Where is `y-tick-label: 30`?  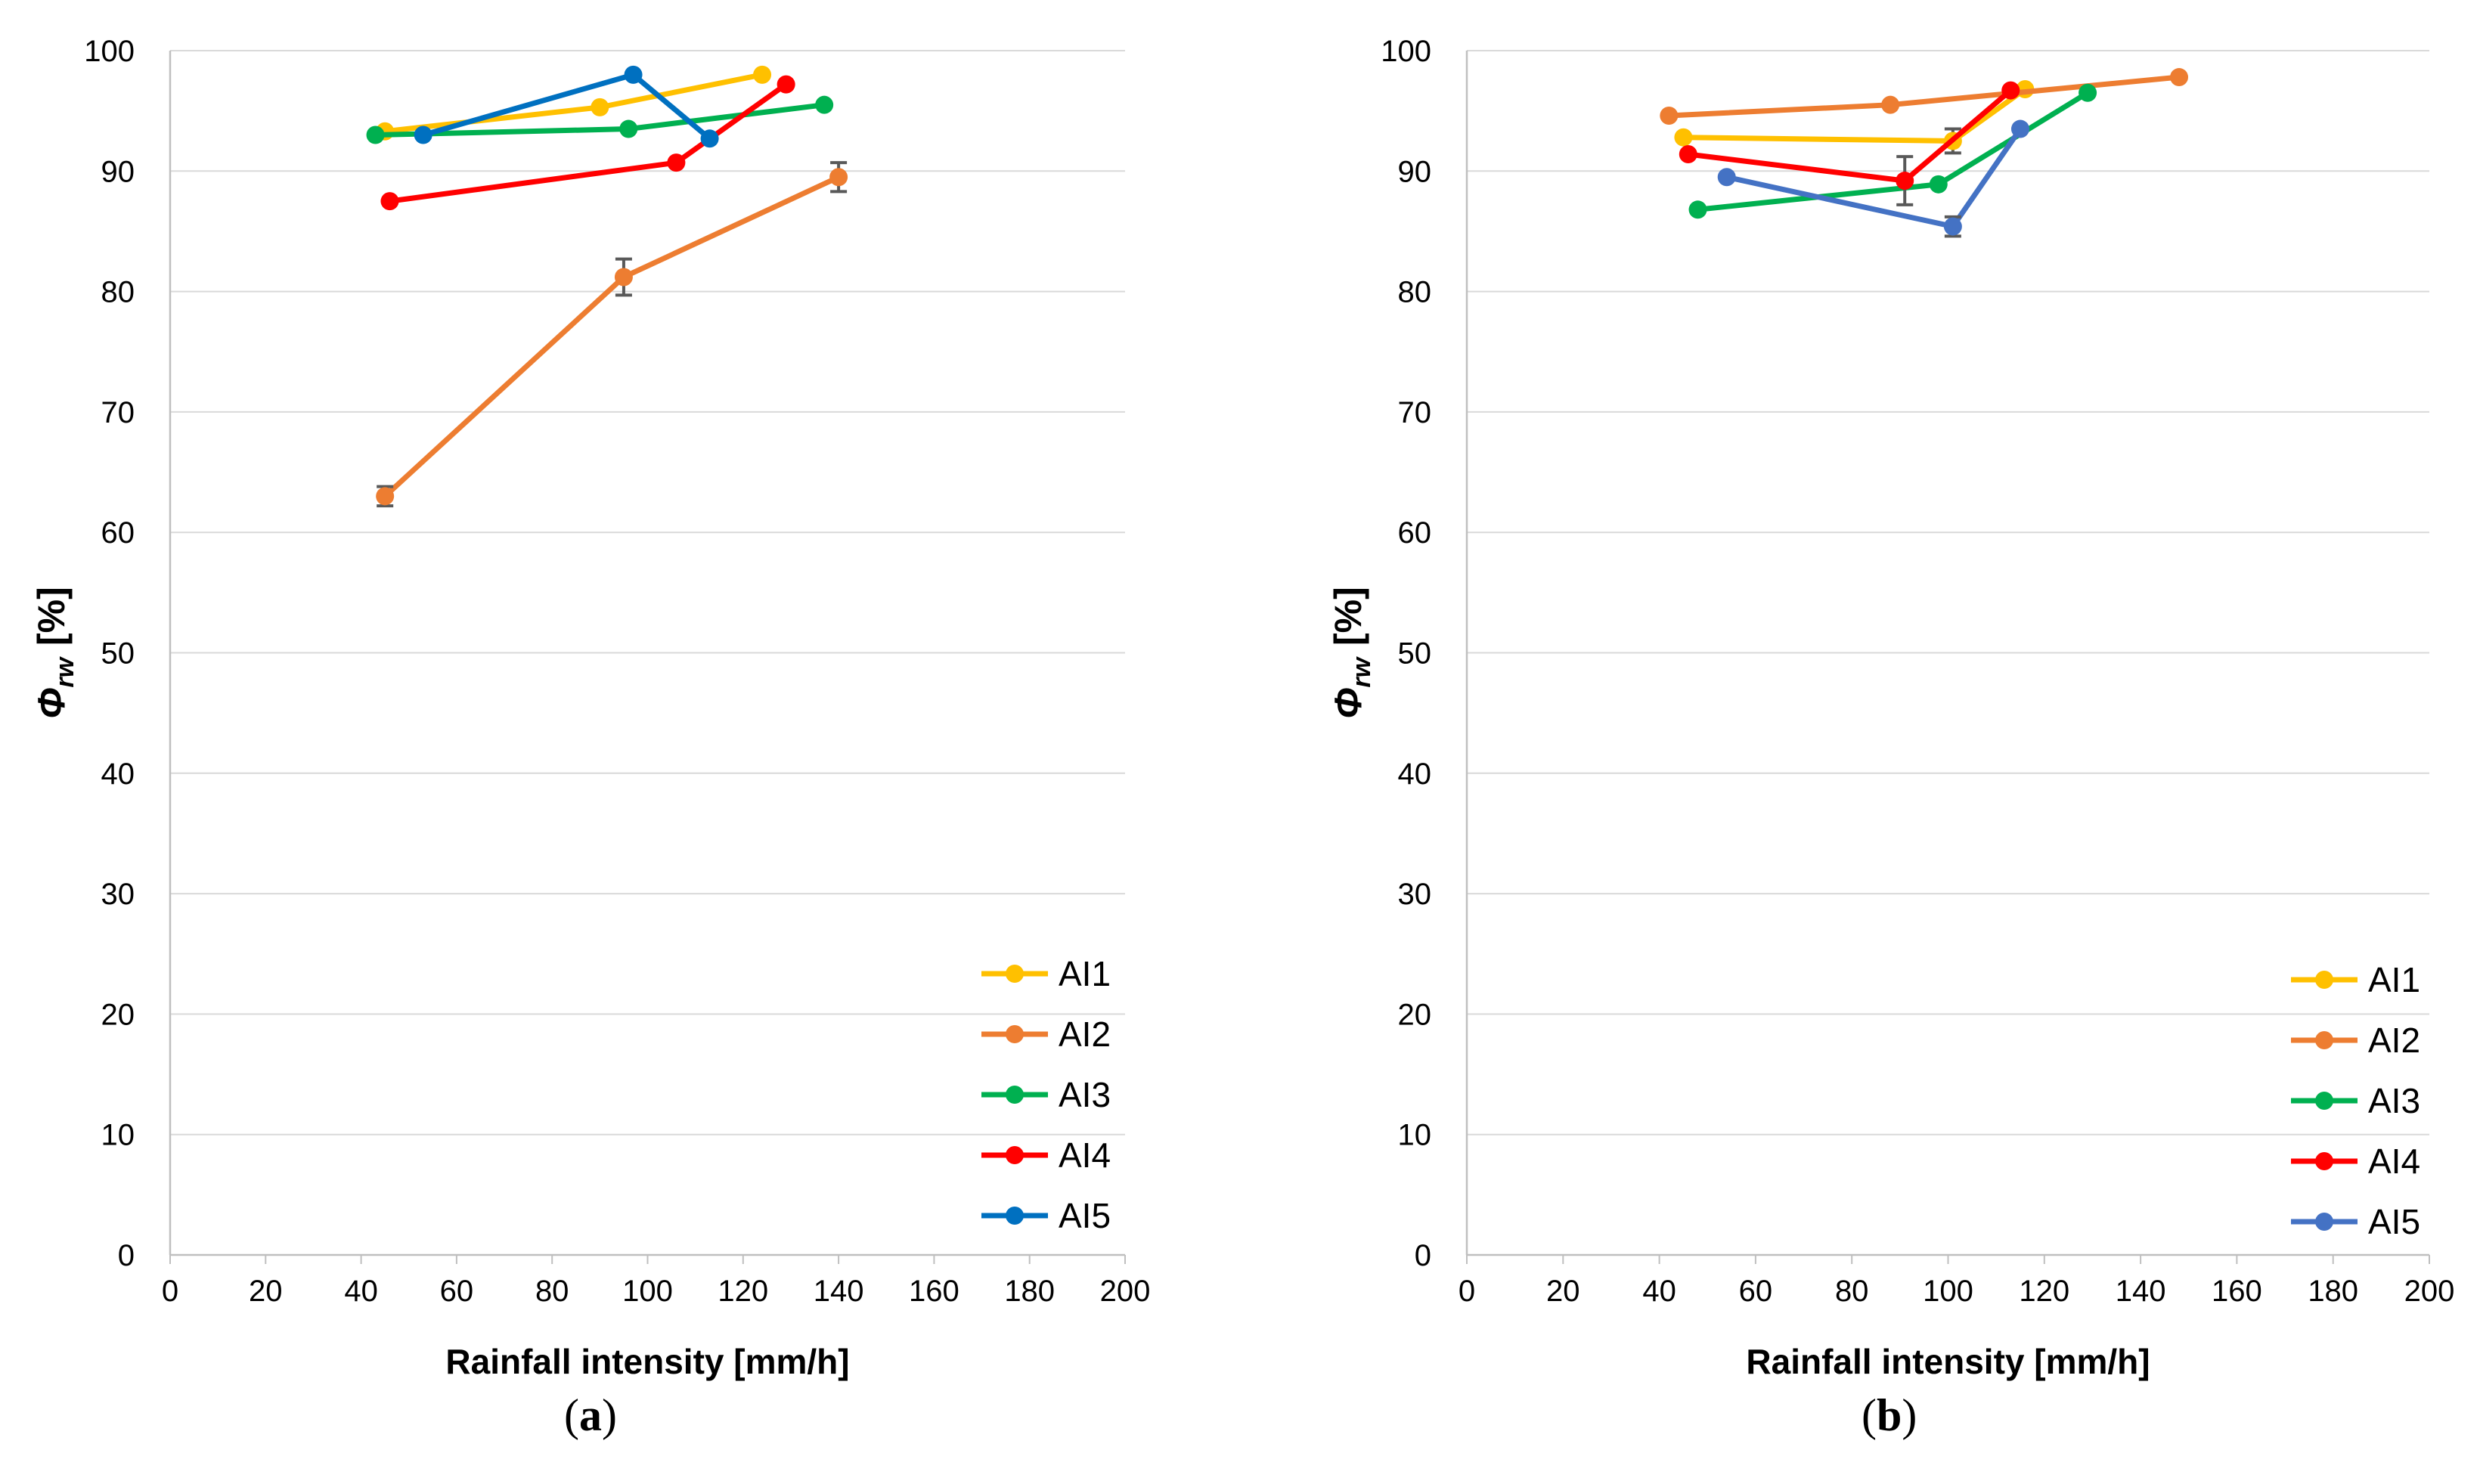 y-tick-label: 30 is located at coordinates (118, 894).